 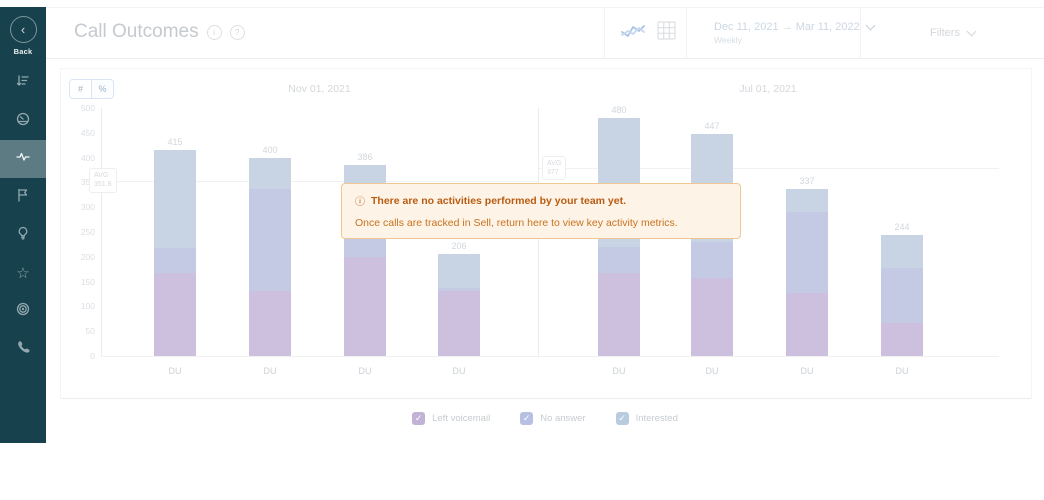 What do you see at coordinates (971, 31) in the screenshot?
I see `chevron-down-icon` at bounding box center [971, 31].